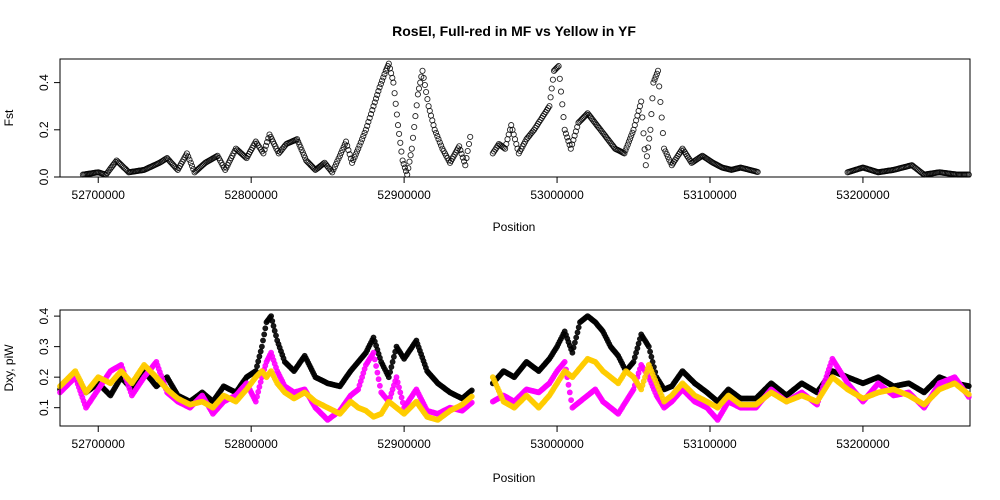 The height and width of the screenshot is (500, 1000). Describe the element at coordinates (49, 361) in the screenshot. I see `dxy-y-axis: 0.1 0.2 0.3 0.4` at that location.